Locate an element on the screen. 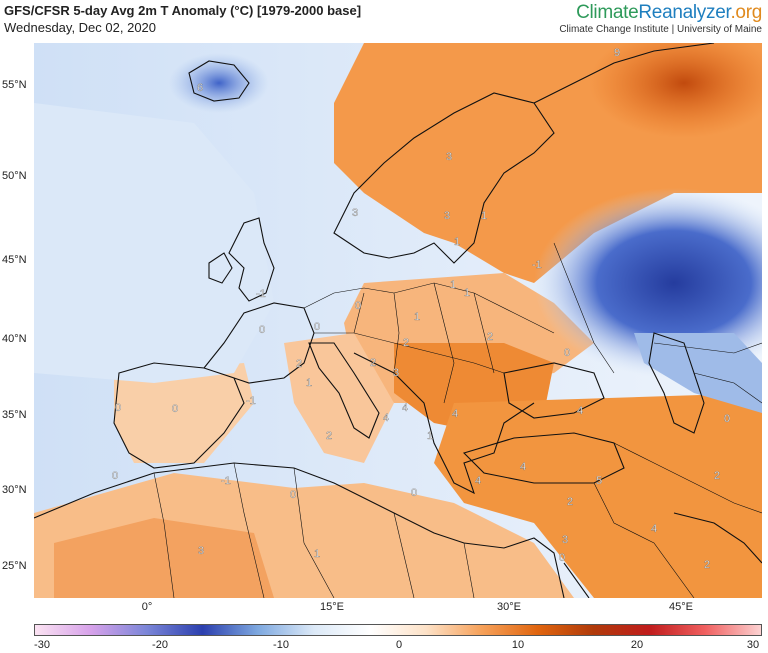  cool-field-atlantic is located at coordinates (154, 243).